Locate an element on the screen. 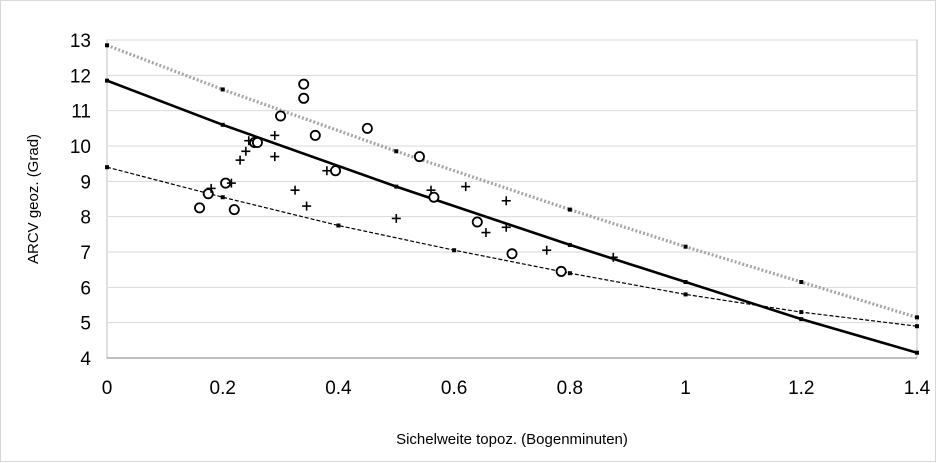 Image resolution: width=936 pixels, height=463 pixels. y-tick-label: 11 is located at coordinates (81, 112).